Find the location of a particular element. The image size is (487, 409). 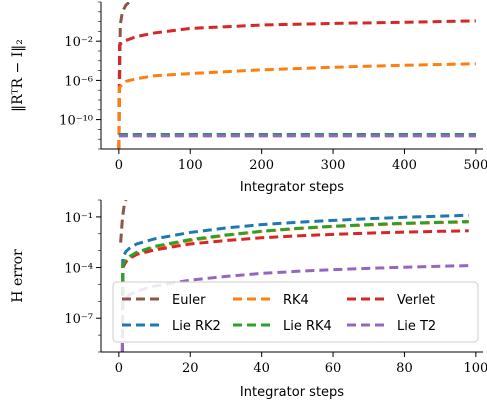

top-x-tick-label: 500 is located at coordinates (475, 165).